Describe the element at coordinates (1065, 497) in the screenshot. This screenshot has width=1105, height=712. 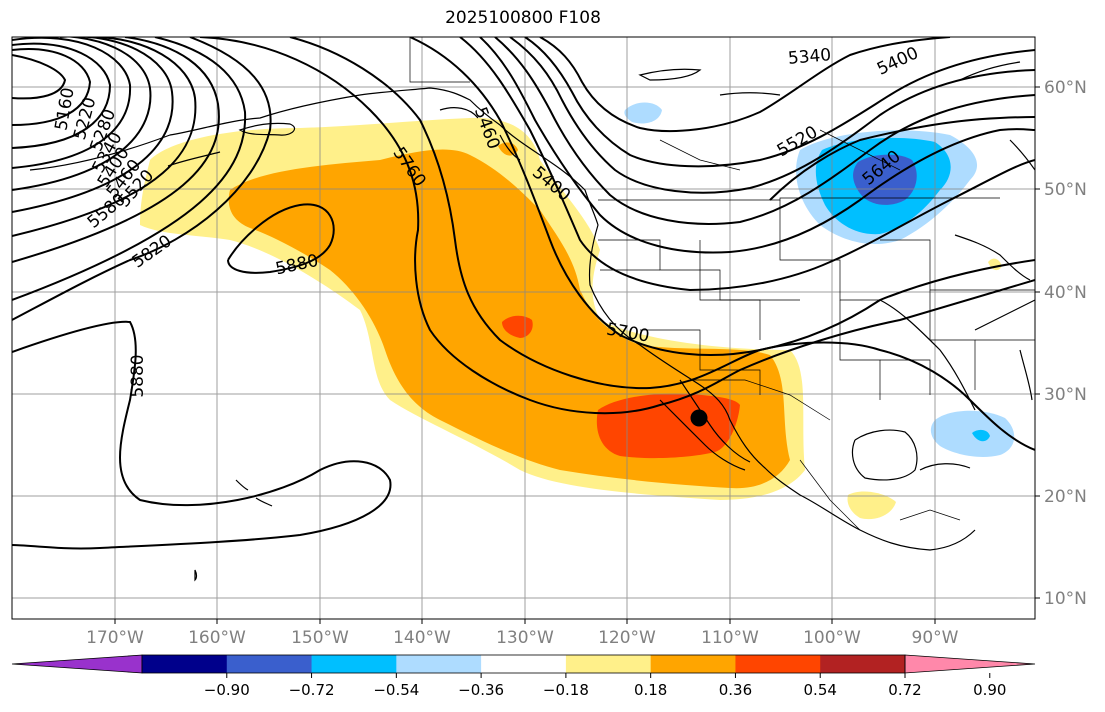
I see `lat-label: 20°N` at that location.